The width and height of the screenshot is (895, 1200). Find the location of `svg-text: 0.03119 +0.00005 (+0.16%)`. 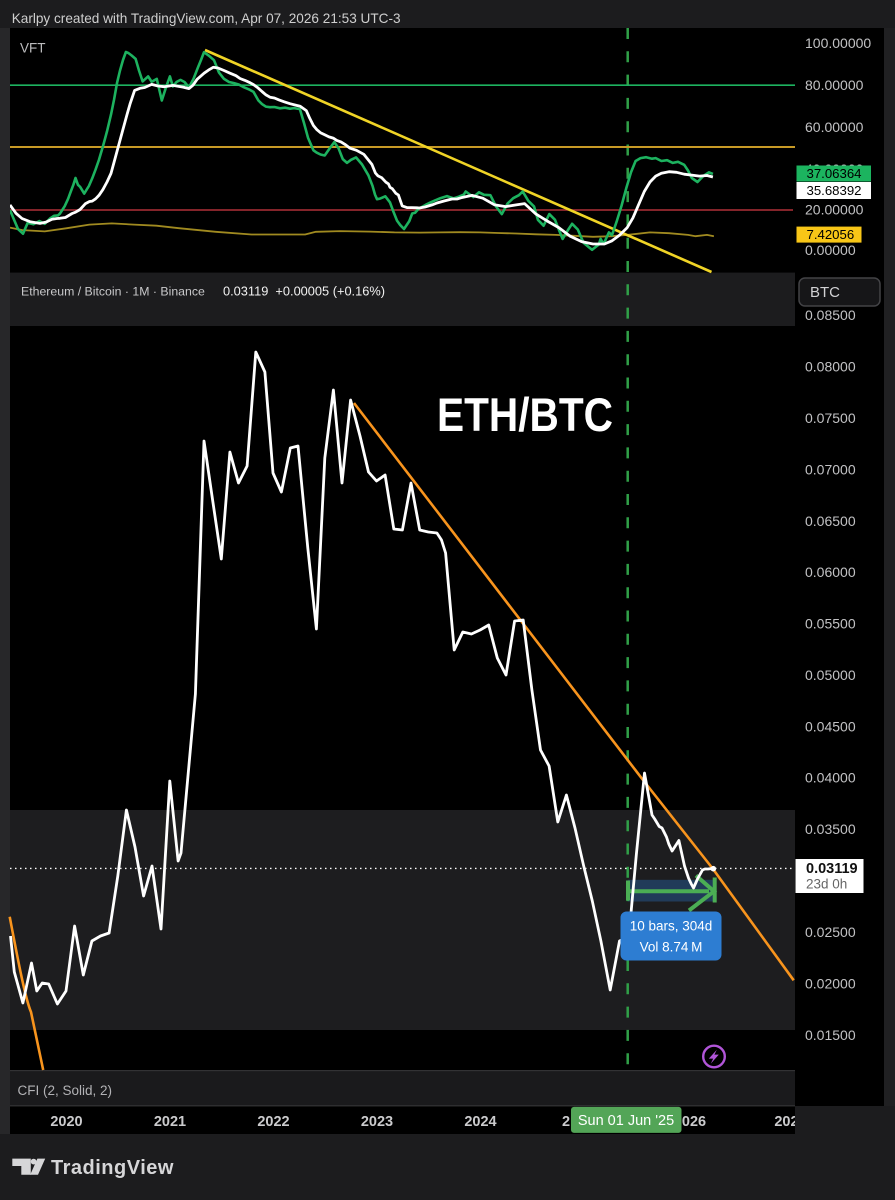

svg-text: 0.03119 +0.00005 (+0.16%) is located at coordinates (304, 291).